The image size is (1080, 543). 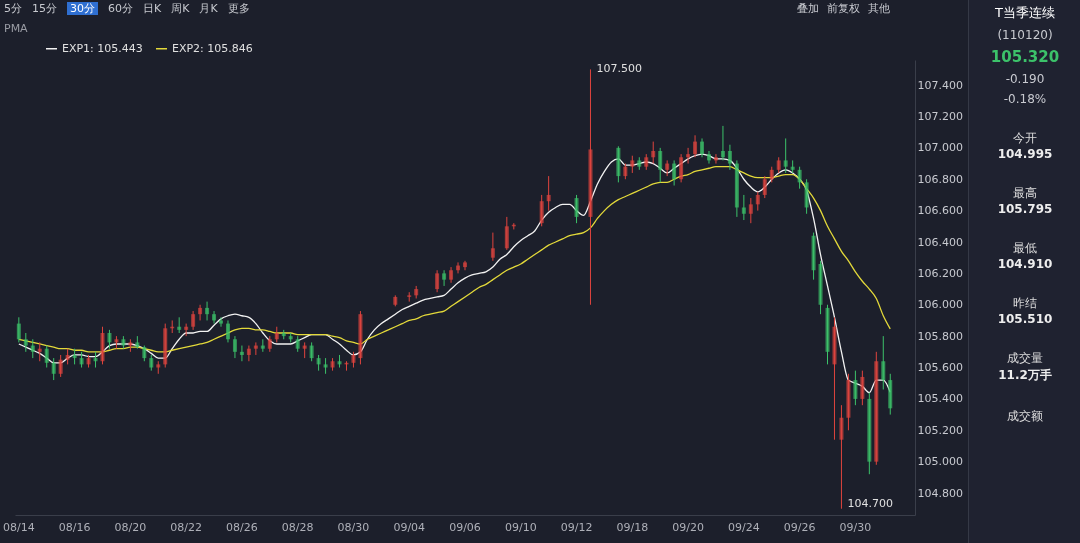 I want to click on text: 104.995, so click(x=1025, y=154).